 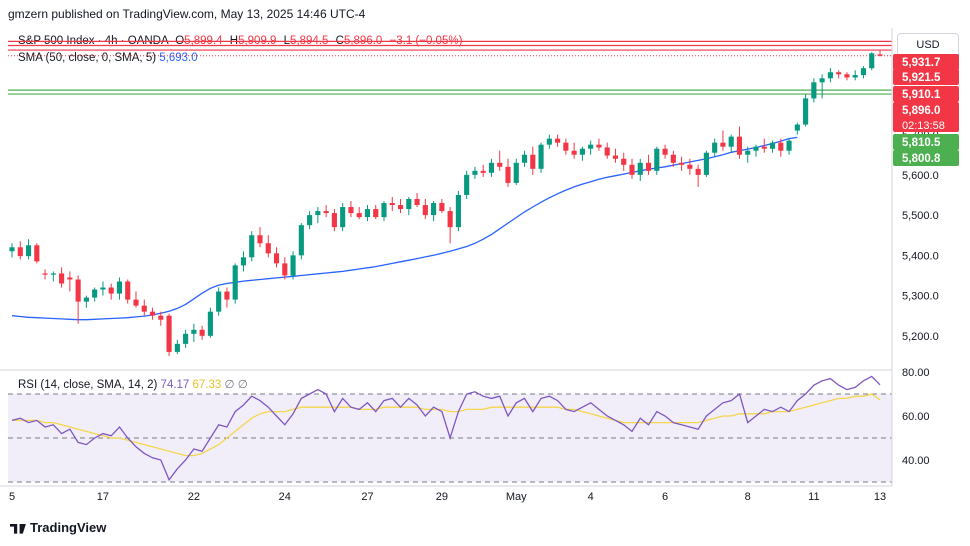 What do you see at coordinates (207, 385) in the screenshot?
I see `rsi-sma-value: 67.33` at bounding box center [207, 385].